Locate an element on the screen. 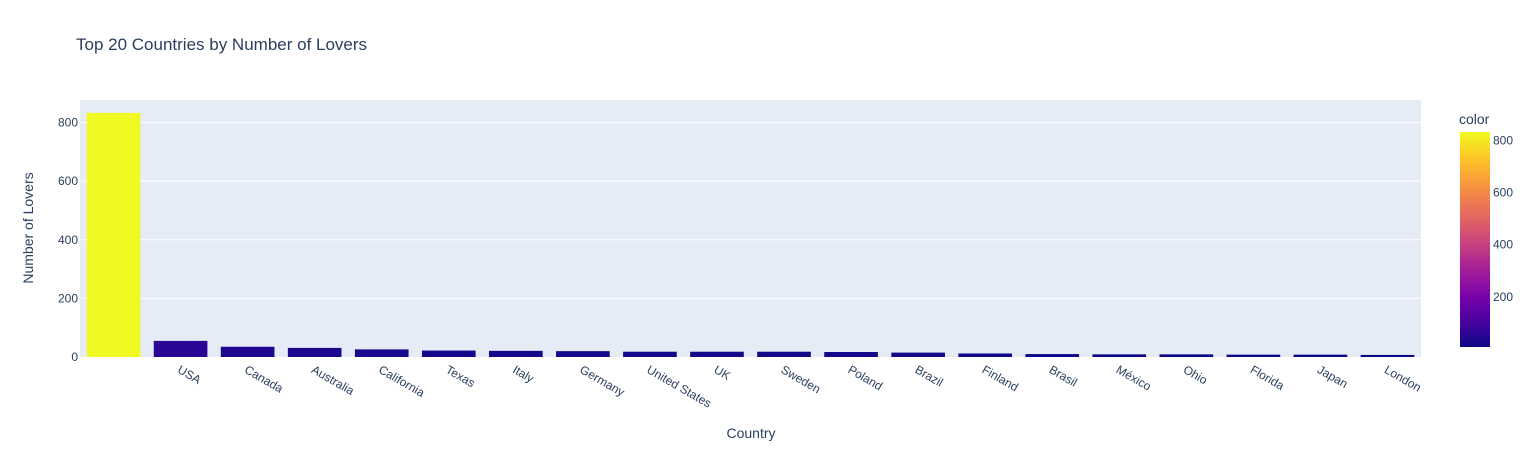 This screenshot has height=450, width=1534. x-tick-label: Australia is located at coordinates (333, 380).